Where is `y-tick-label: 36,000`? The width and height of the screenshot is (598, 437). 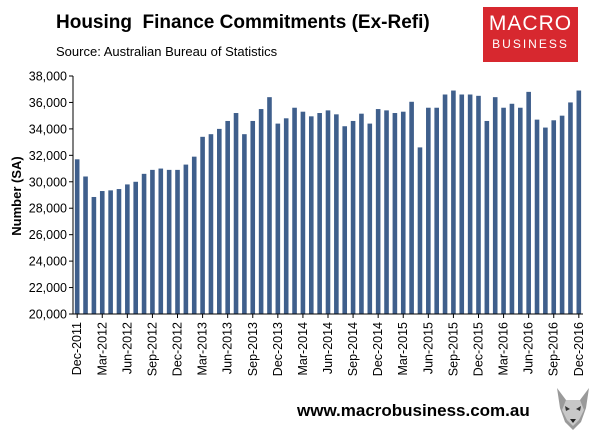 y-tick-label: 36,000 is located at coordinates (48, 103).